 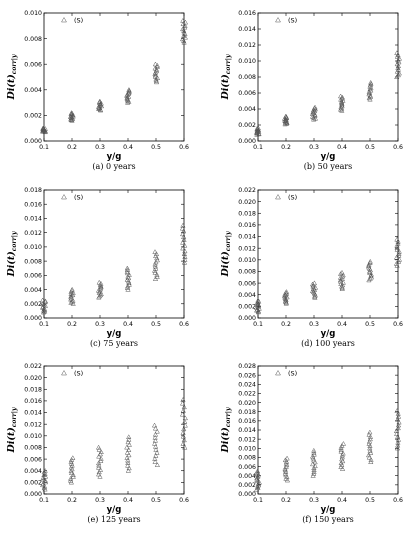 I want to click on y-tick-label: 0.008, so click(x=247, y=77).